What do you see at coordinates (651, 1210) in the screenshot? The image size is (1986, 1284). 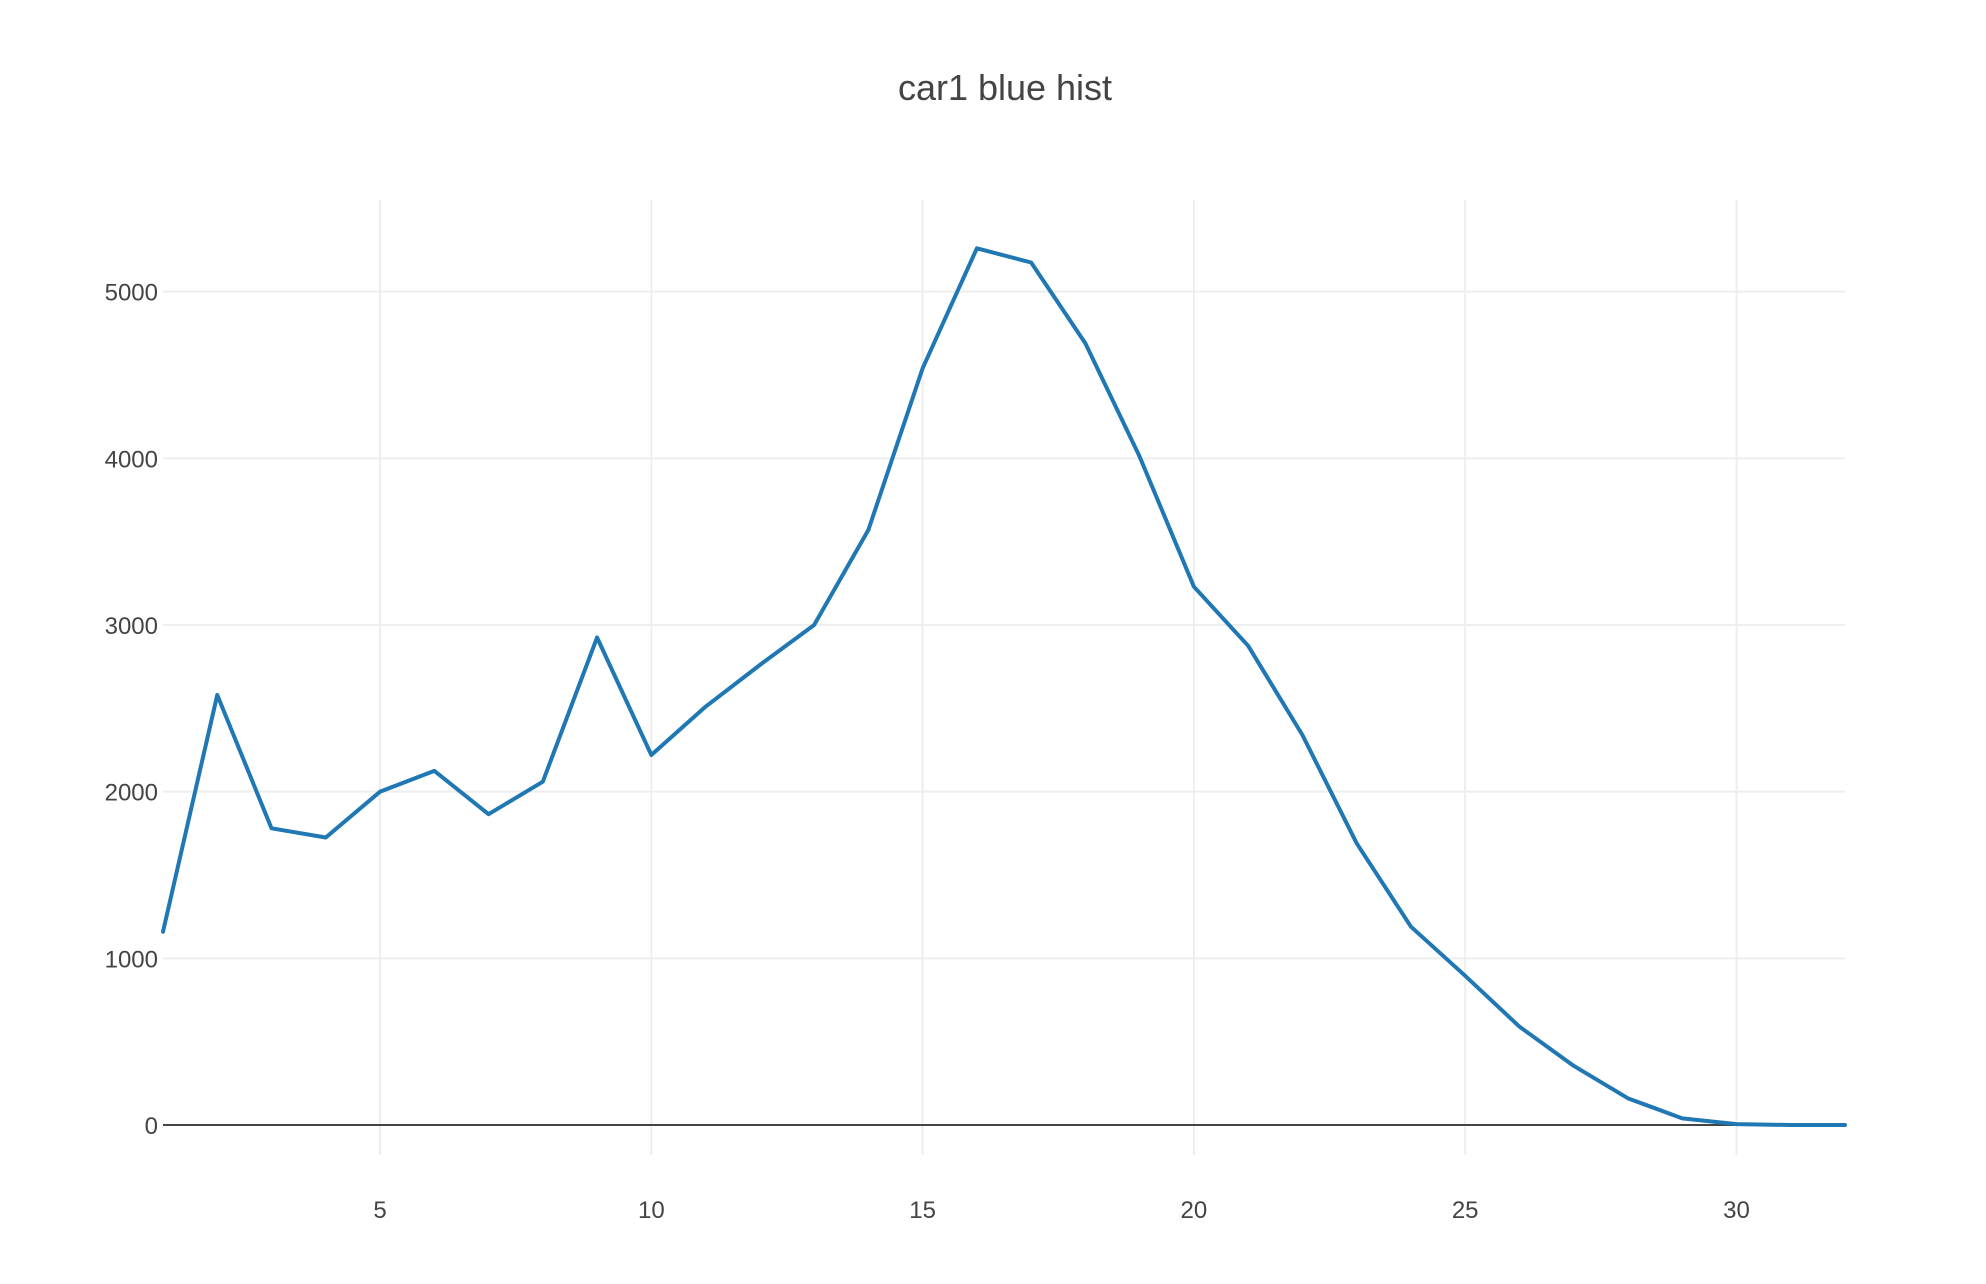 I see `x-tick-label: 10` at bounding box center [651, 1210].